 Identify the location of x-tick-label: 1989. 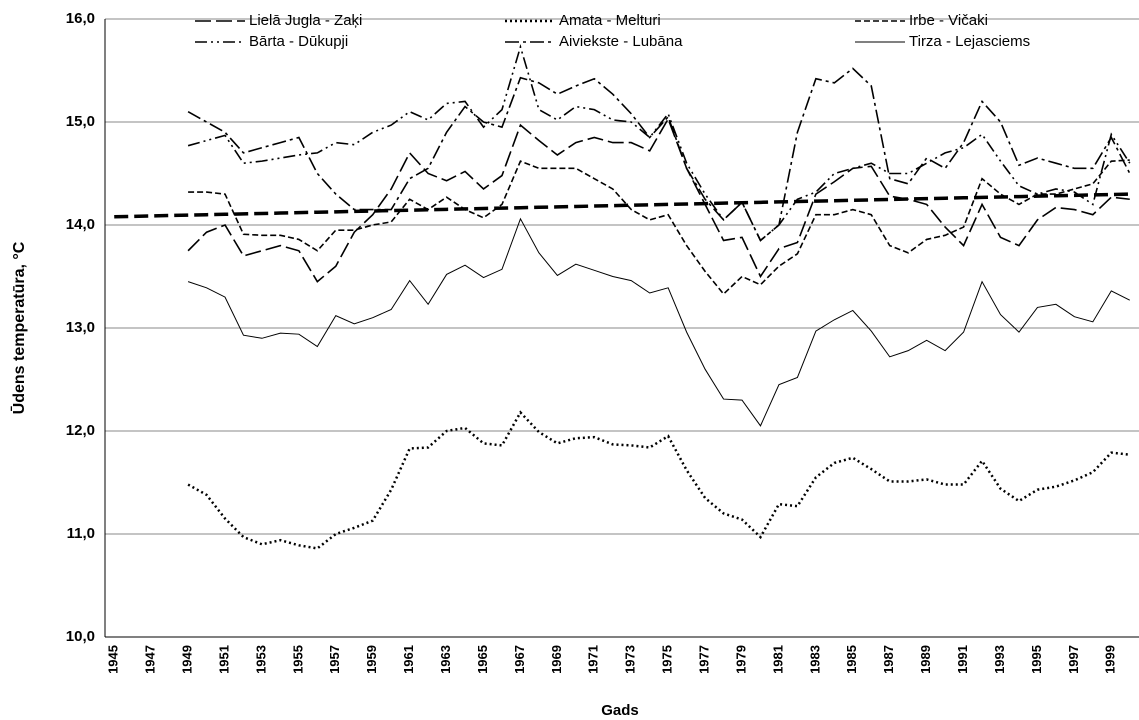
(925, 659).